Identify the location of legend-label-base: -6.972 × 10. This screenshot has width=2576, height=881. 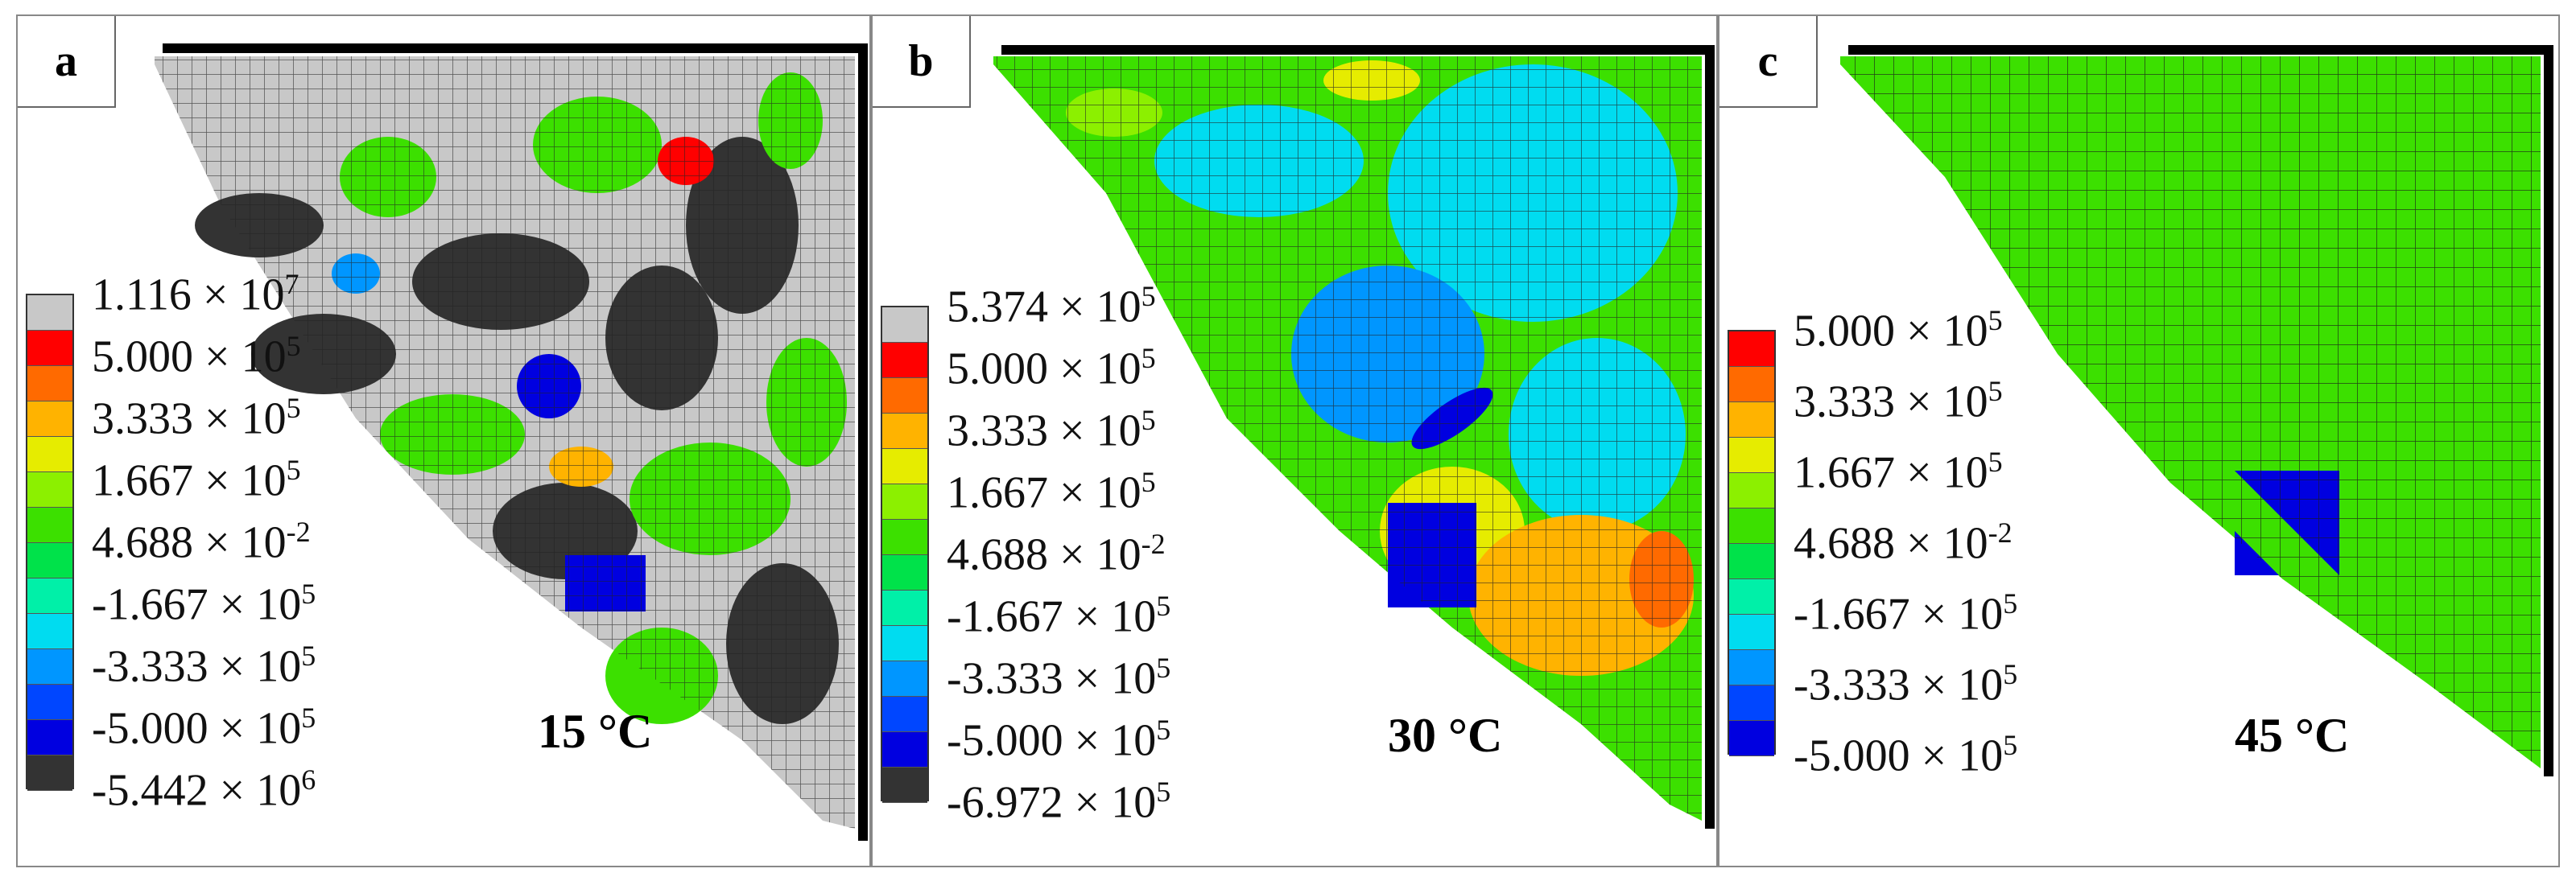
(1052, 802).